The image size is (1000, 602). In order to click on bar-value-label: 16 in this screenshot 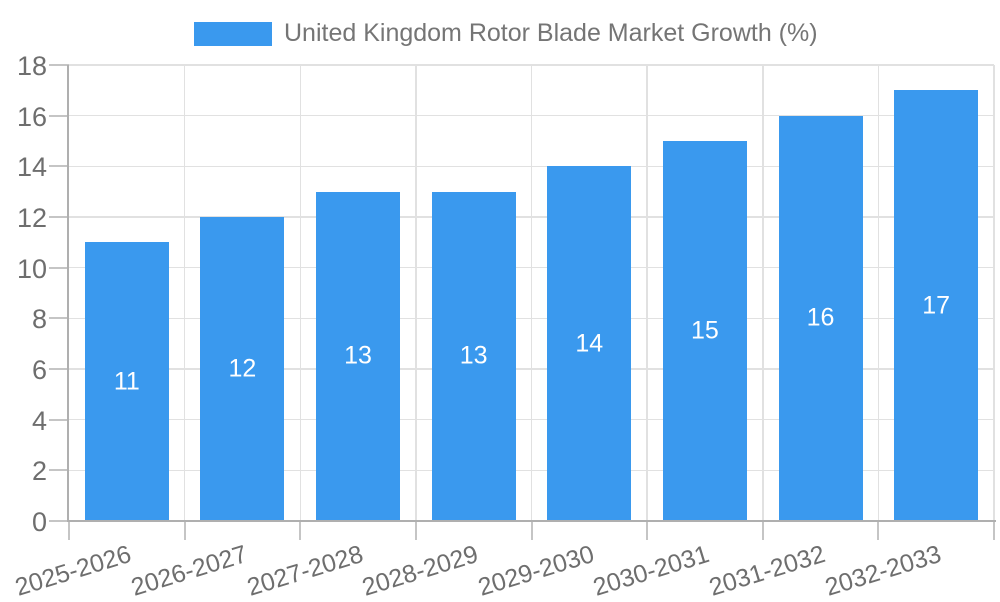, I will do `click(820, 317)`.